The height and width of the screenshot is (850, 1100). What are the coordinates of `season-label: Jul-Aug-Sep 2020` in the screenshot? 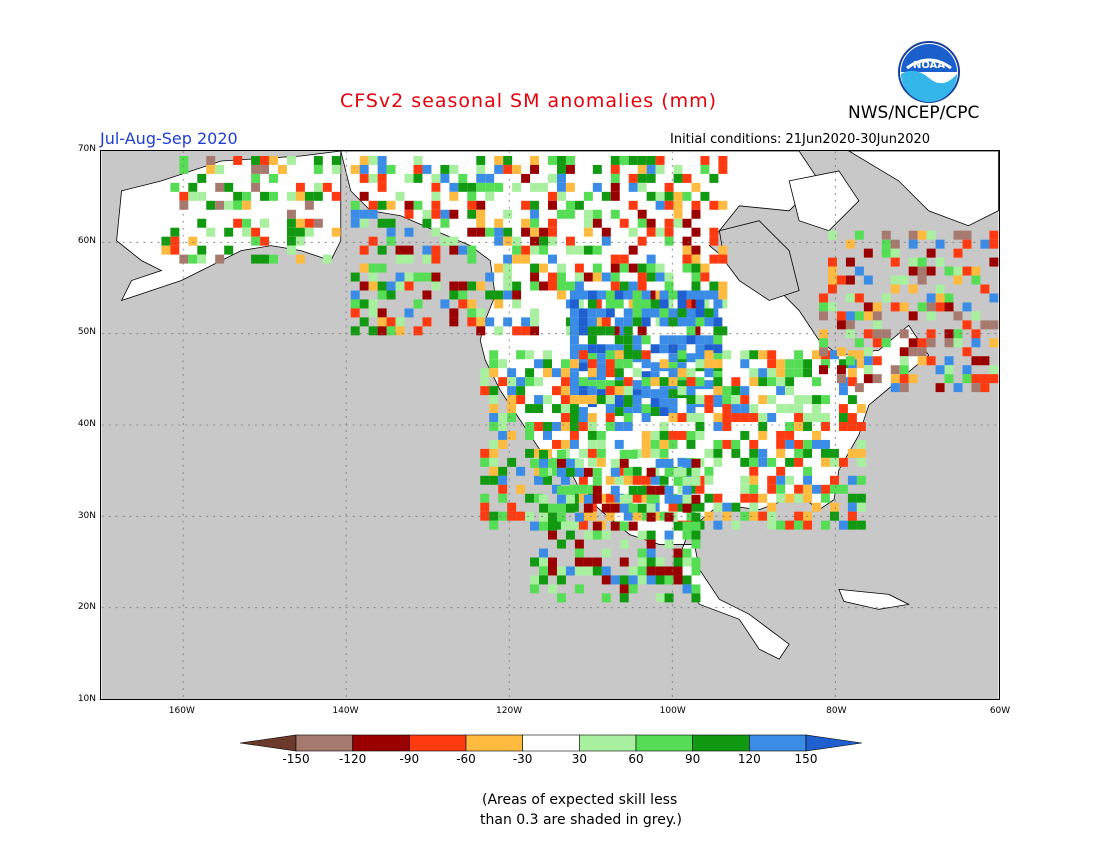 It's located at (169, 138).